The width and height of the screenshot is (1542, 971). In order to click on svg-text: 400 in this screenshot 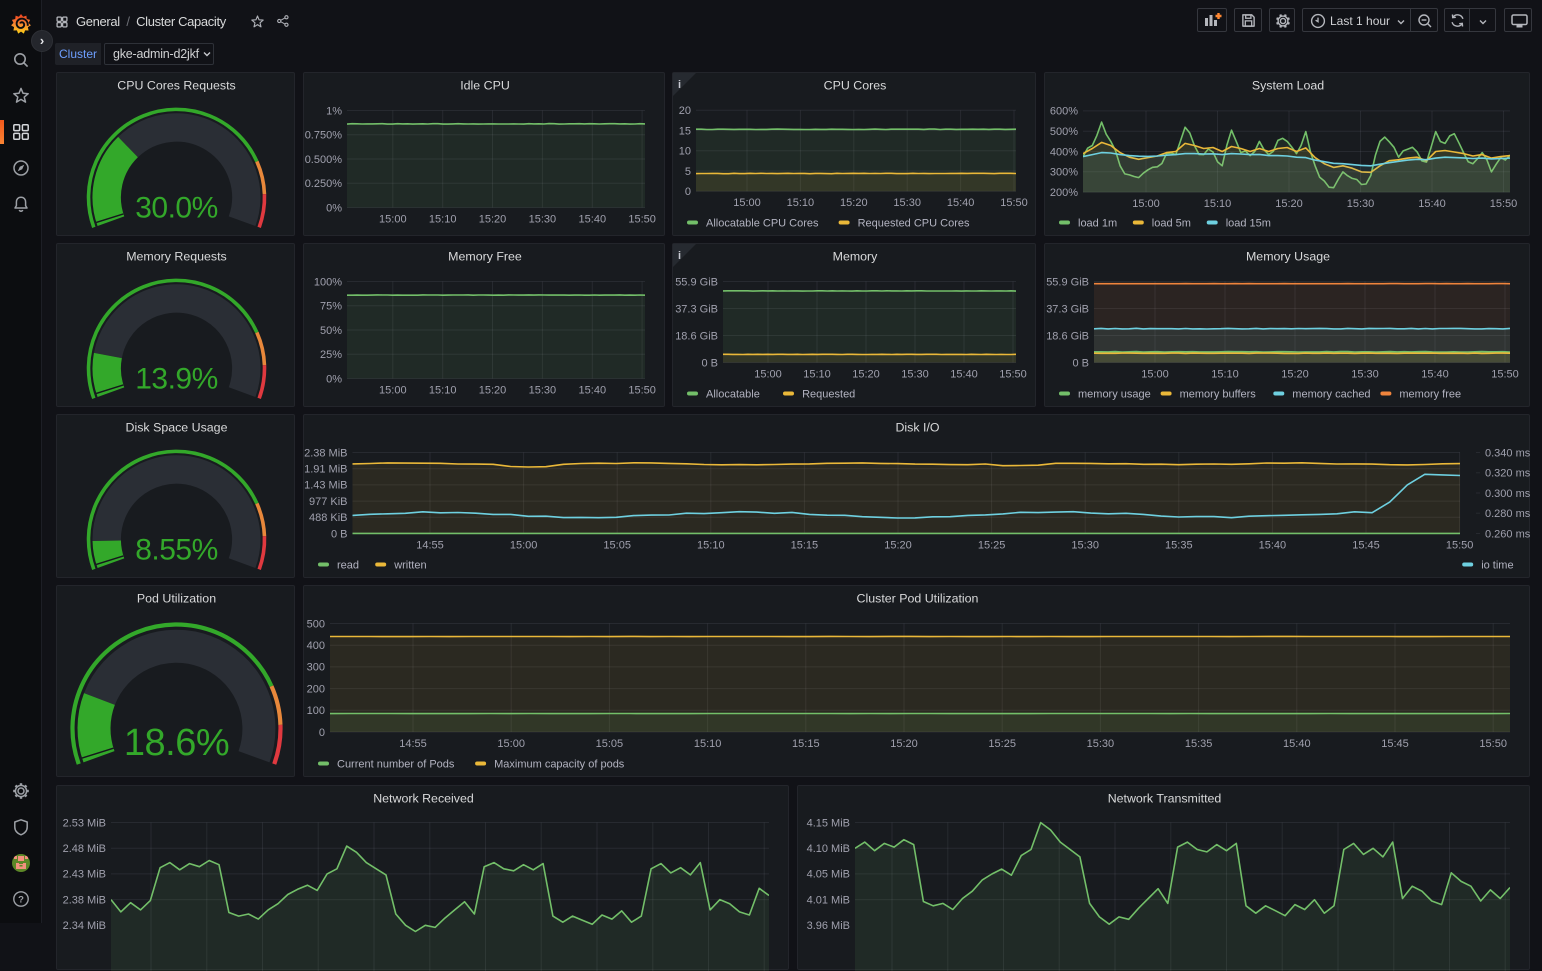, I will do `click(316, 646)`.